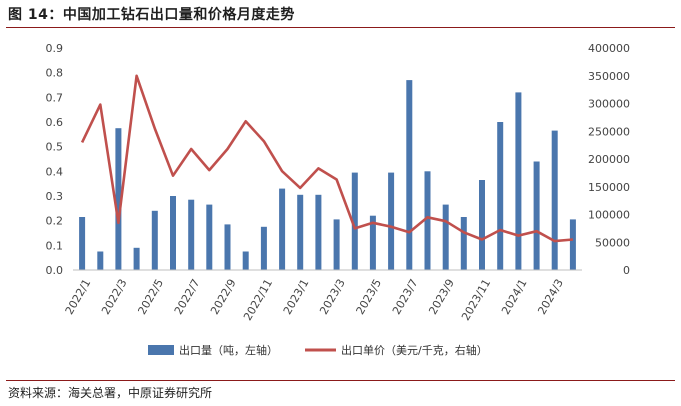  What do you see at coordinates (318, 350) in the screenshot?
I see `legend: 出口量（吨，左轴） 出口单价（美元/千克，右轴）` at bounding box center [318, 350].